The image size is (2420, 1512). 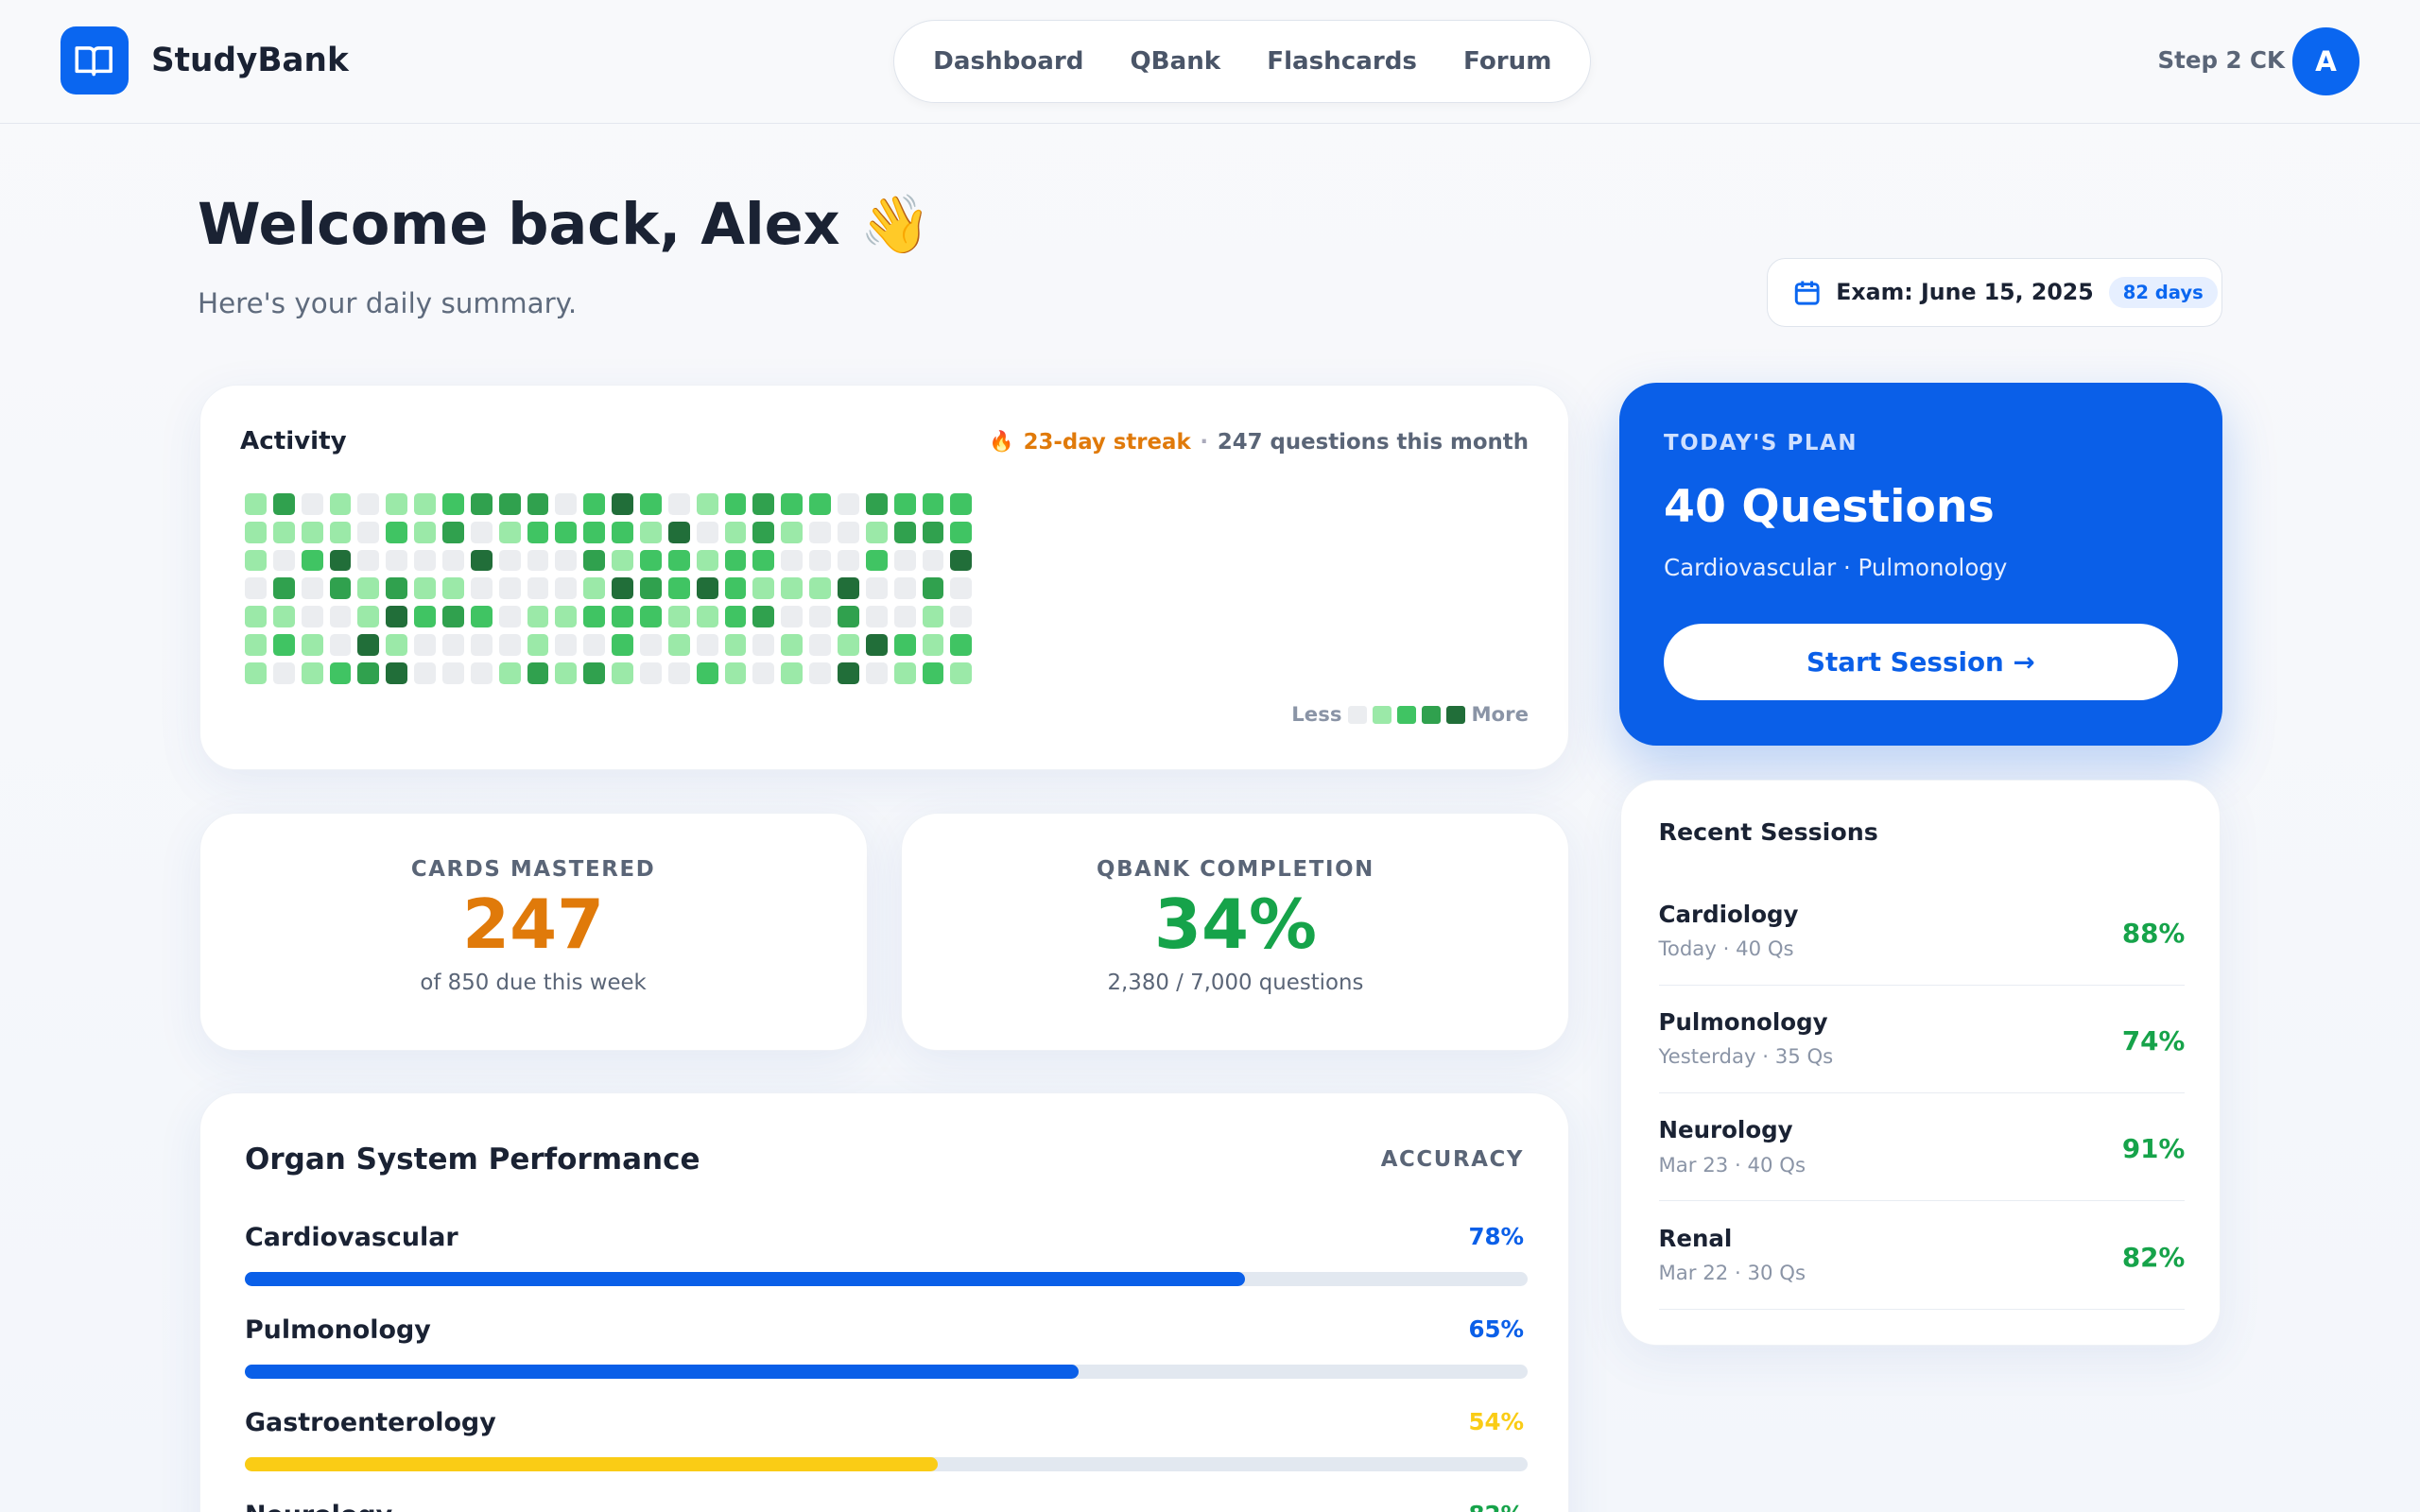 I want to click on exam-date-pill: Exam: June 15, 2025 82 days, so click(x=1995, y=292).